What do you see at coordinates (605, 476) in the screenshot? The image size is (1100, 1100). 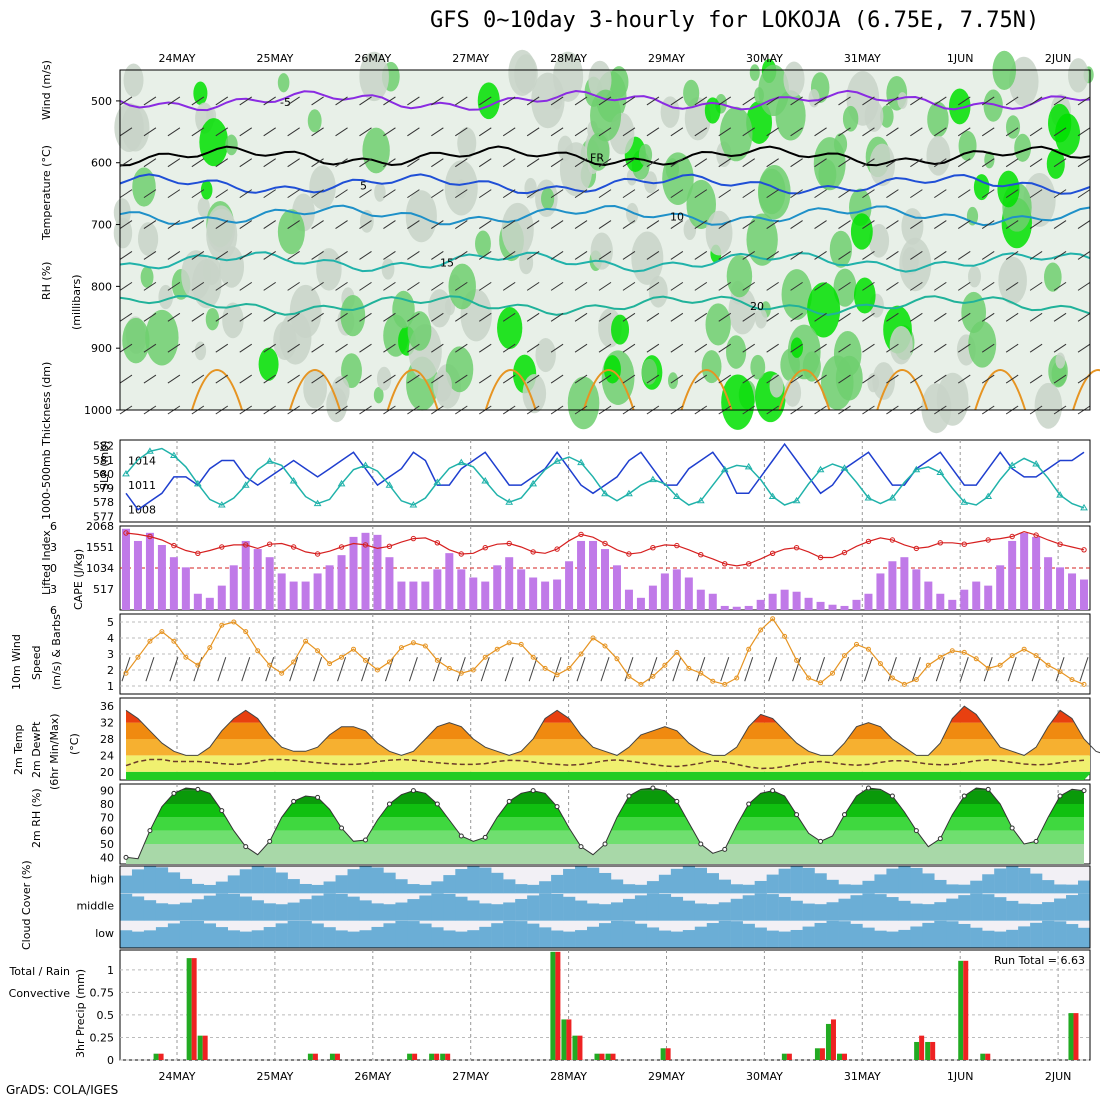 I see `slp-line` at bounding box center [605, 476].